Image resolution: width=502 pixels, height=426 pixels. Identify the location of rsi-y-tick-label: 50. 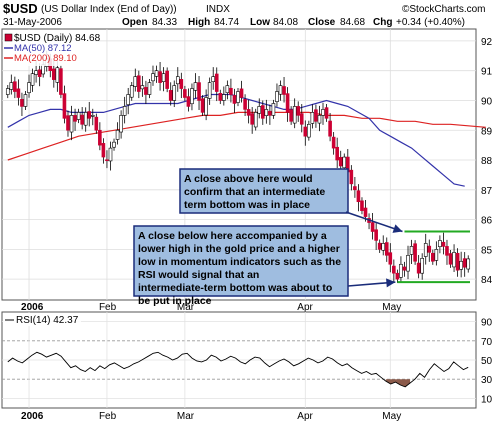
(487, 361).